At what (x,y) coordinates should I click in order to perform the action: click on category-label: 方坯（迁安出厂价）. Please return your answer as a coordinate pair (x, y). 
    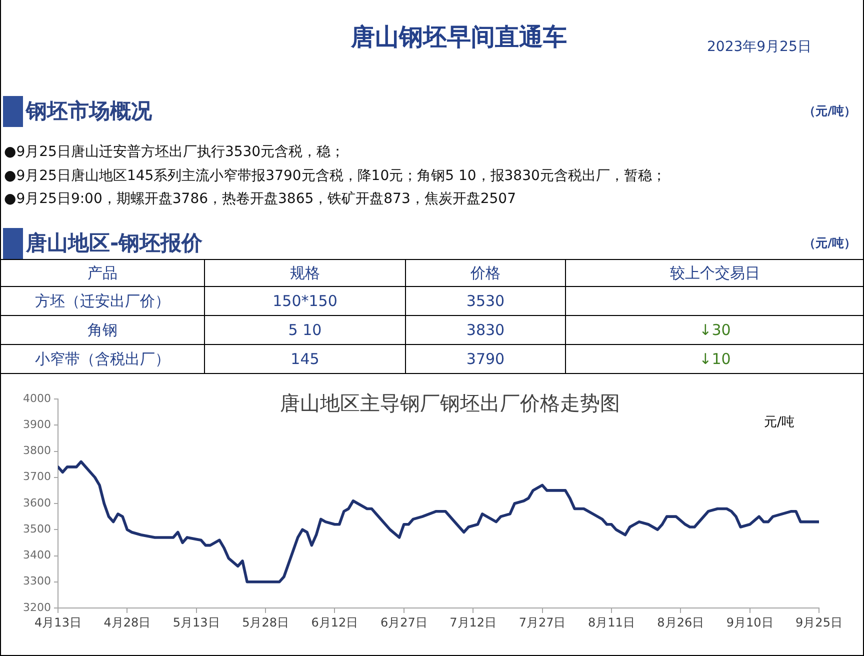
    Looking at the image, I should click on (102, 301).